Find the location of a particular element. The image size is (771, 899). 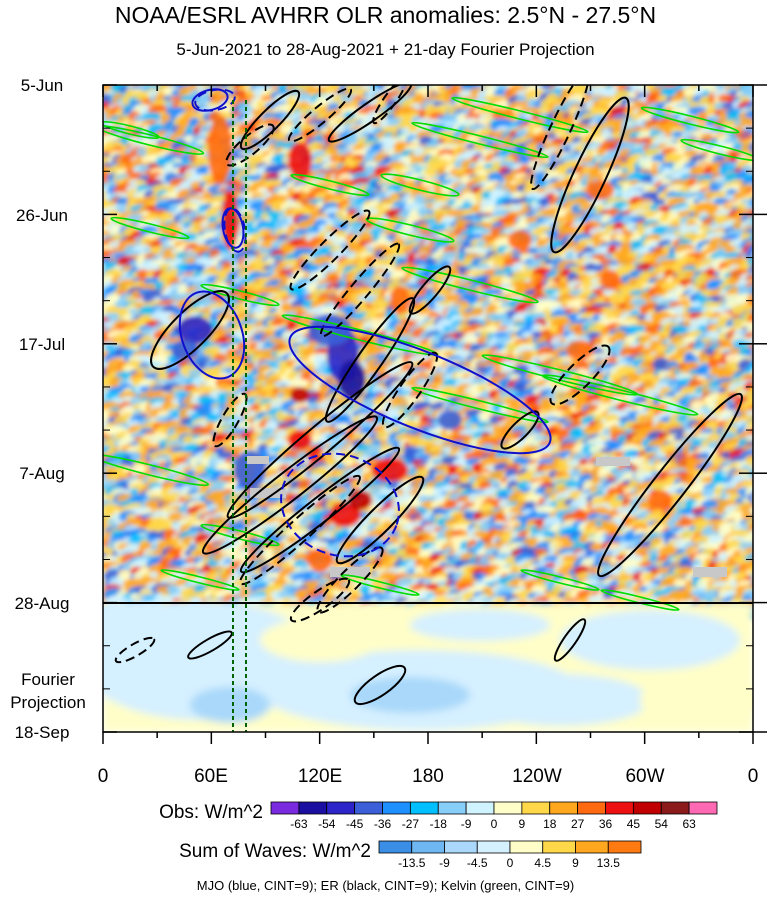

colorbar-title: Obs: W/m^2 is located at coordinates (211, 812).